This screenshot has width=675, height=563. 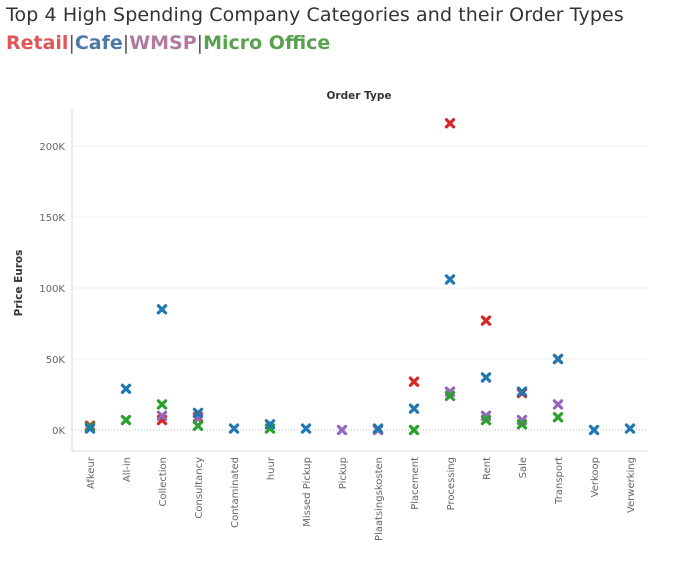 I want to click on legend-item-micro-office: Micro Office, so click(x=267, y=43).